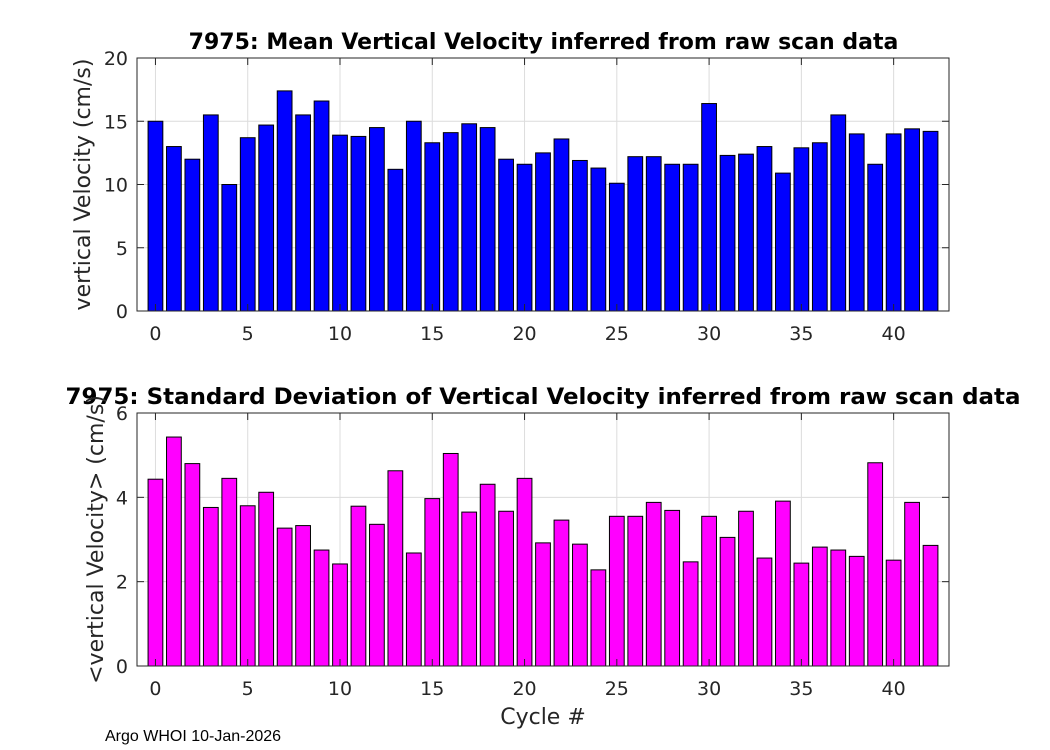  Describe the element at coordinates (524, 689) in the screenshot. I see `x-tick-label: 20` at that location.